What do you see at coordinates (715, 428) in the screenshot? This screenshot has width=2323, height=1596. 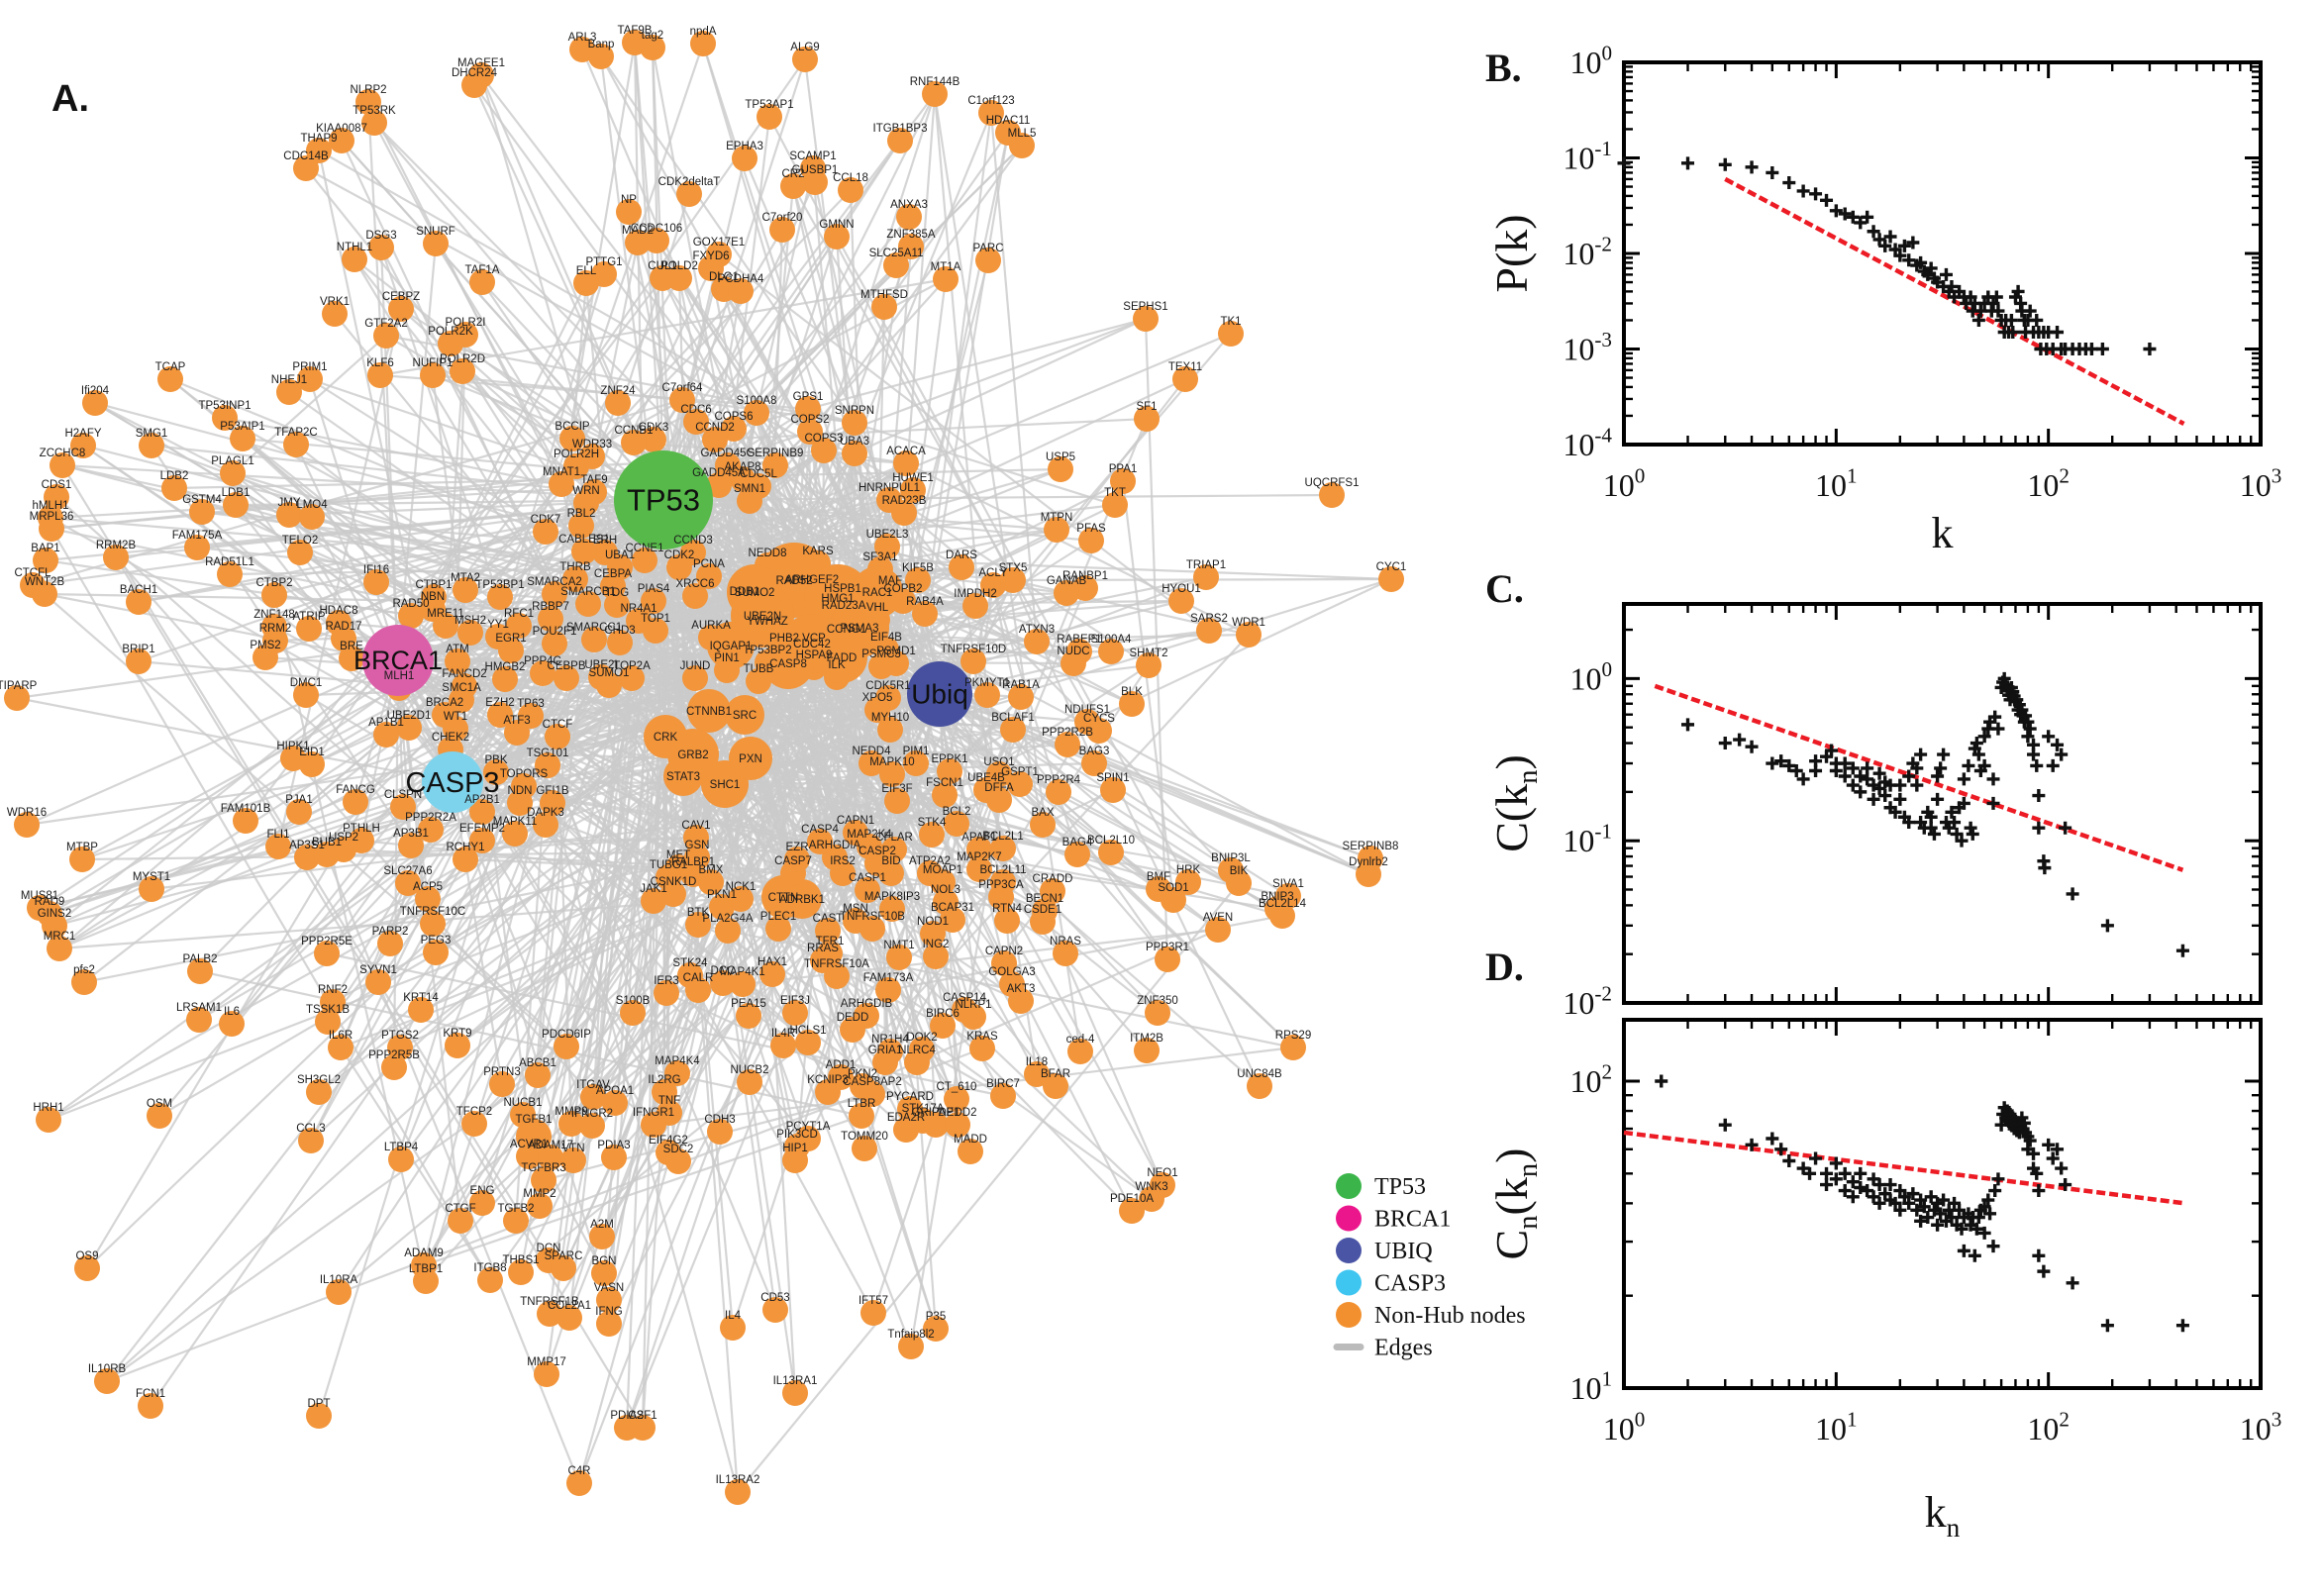 I see `network-node-label: CCND2` at bounding box center [715, 428].